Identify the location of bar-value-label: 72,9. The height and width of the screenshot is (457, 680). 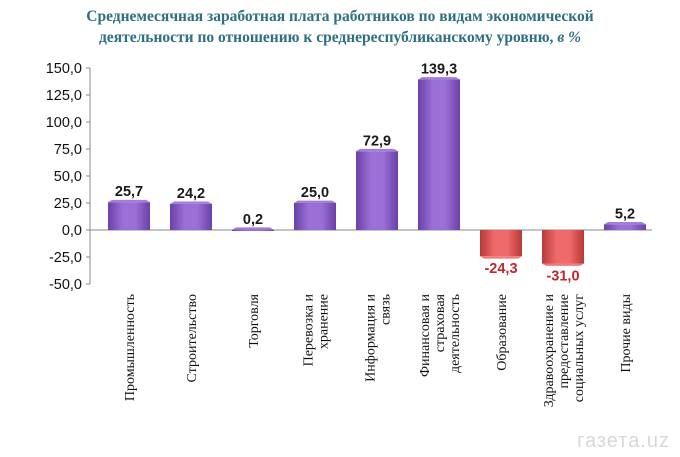
(377, 141).